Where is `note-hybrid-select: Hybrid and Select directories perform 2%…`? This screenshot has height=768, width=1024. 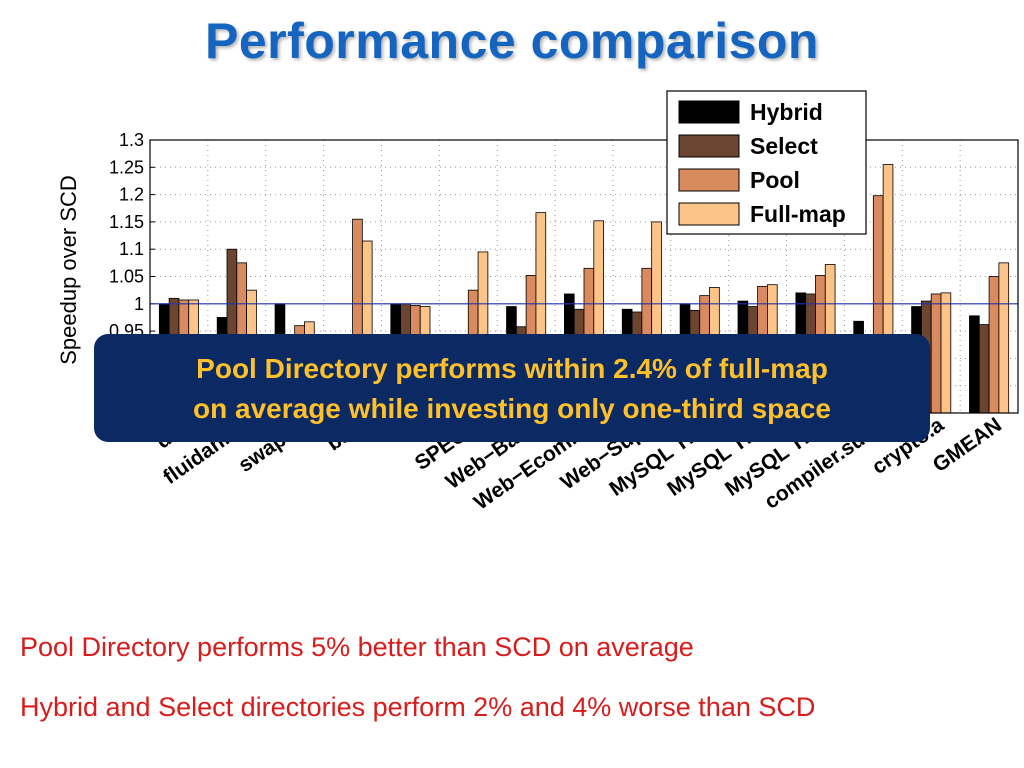 note-hybrid-select: Hybrid and Select directories perform 2%… is located at coordinates (418, 707).